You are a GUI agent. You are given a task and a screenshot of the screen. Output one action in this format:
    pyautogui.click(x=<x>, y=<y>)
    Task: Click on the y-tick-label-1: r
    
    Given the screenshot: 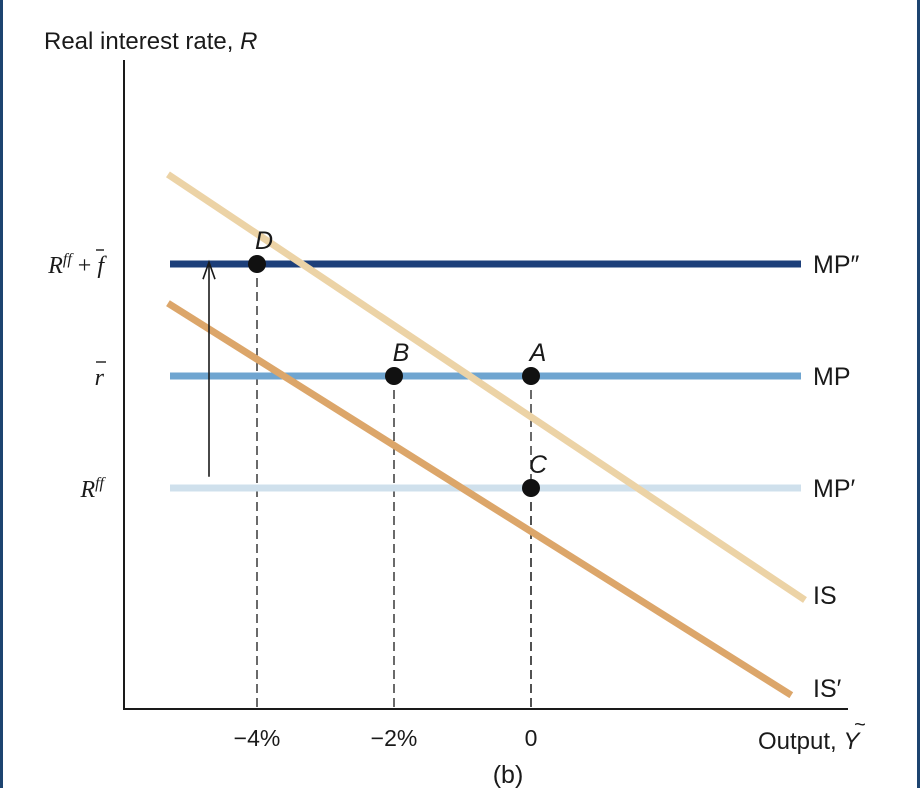 What is the action you would take?
    pyautogui.click(x=100, y=378)
    